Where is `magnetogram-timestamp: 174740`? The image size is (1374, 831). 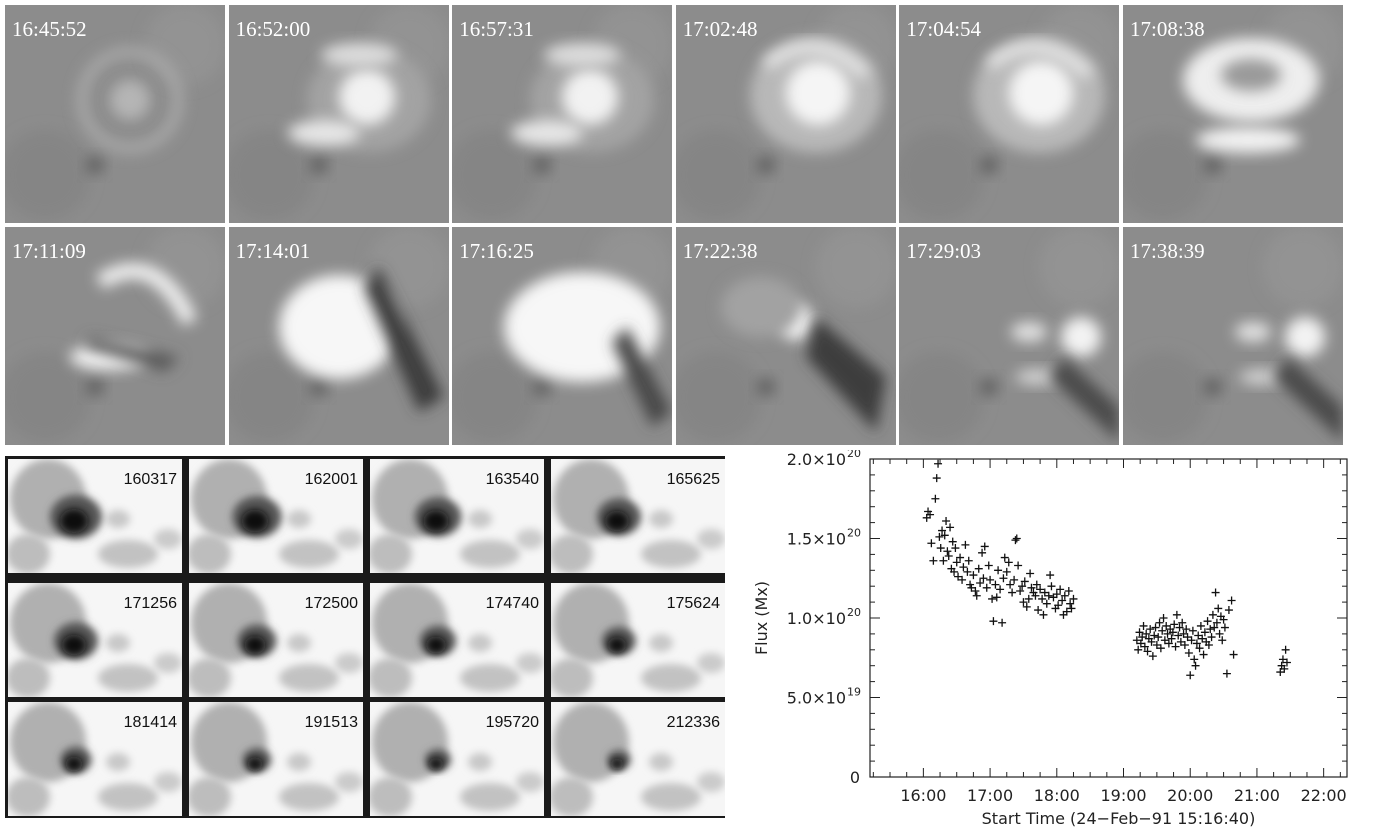 magnetogram-timestamp: 174740 is located at coordinates (512, 603).